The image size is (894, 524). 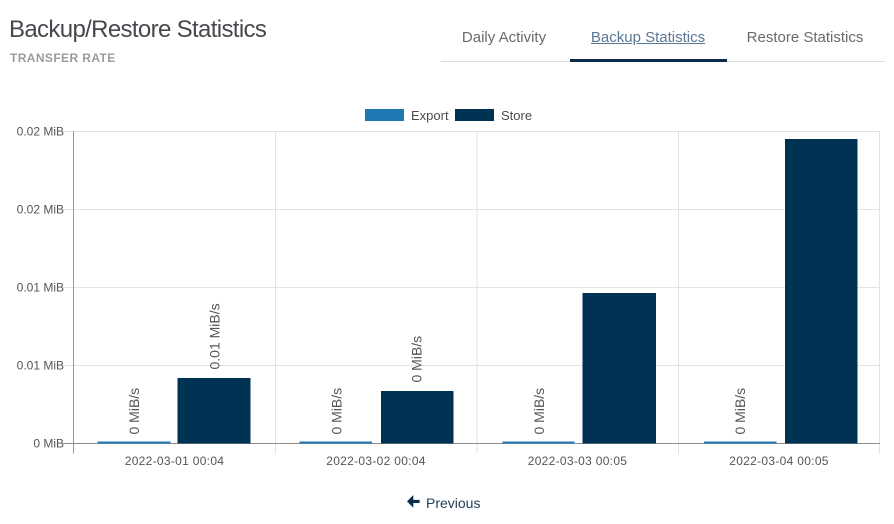 I want to click on svg-text: 0.01 MiB/s, so click(x=215, y=336).